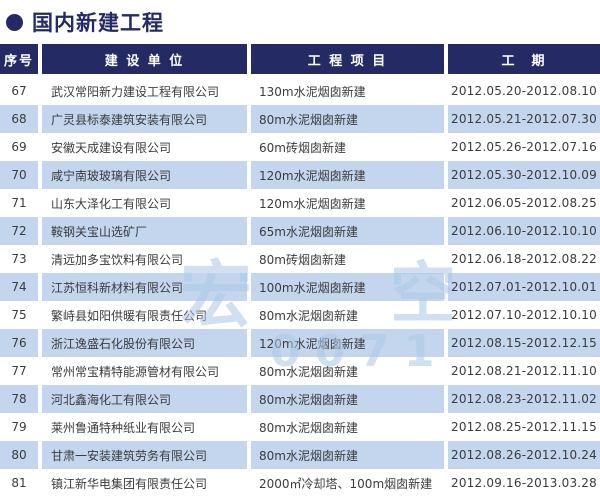 The width and height of the screenshot is (600, 500). Describe the element at coordinates (19, 175) in the screenshot. I see `row-index: 70` at that location.